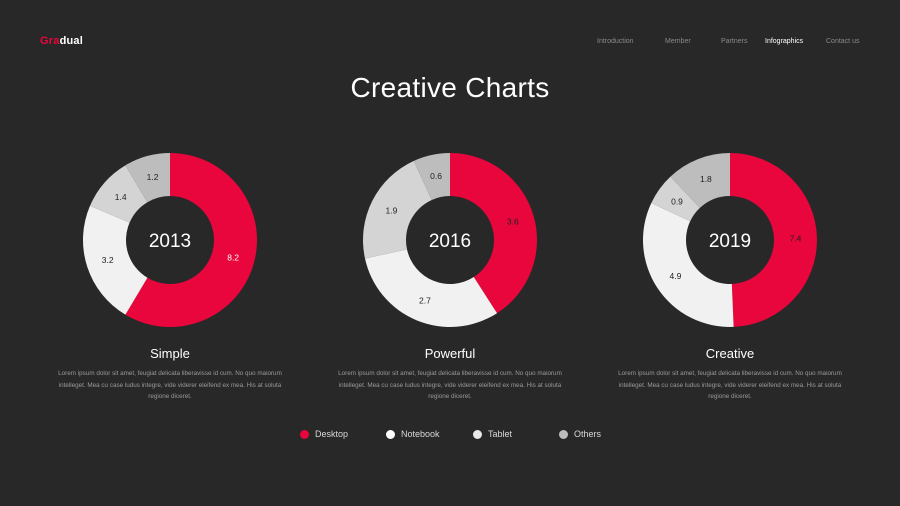 The image size is (900, 506). I want to click on slice-value-label: 1.2, so click(153, 177).